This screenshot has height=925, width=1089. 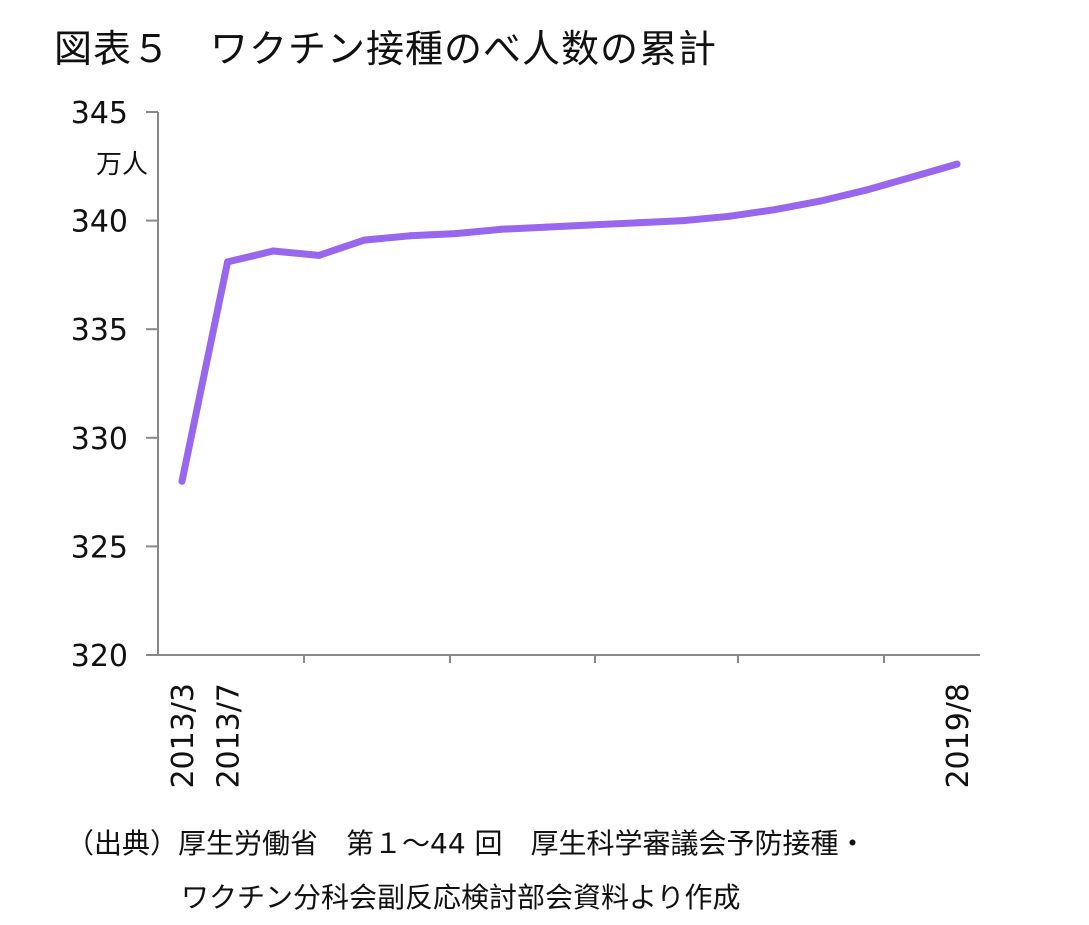 What do you see at coordinates (99, 439) in the screenshot?
I see `y-tick-label: 330` at bounding box center [99, 439].